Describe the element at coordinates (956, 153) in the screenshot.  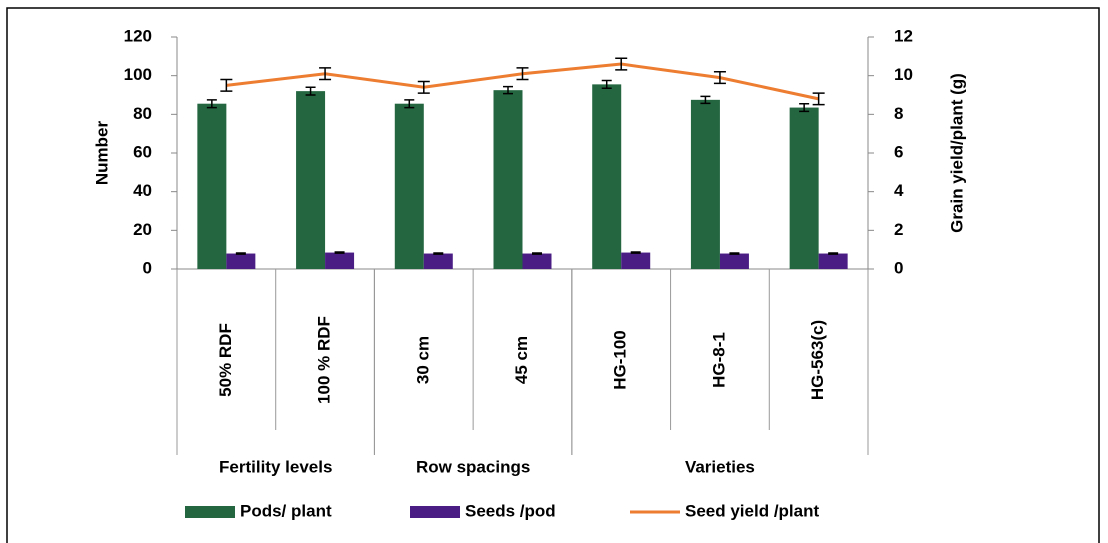
I see `y2-axis-title: Grain yield/plant (g)` at that location.